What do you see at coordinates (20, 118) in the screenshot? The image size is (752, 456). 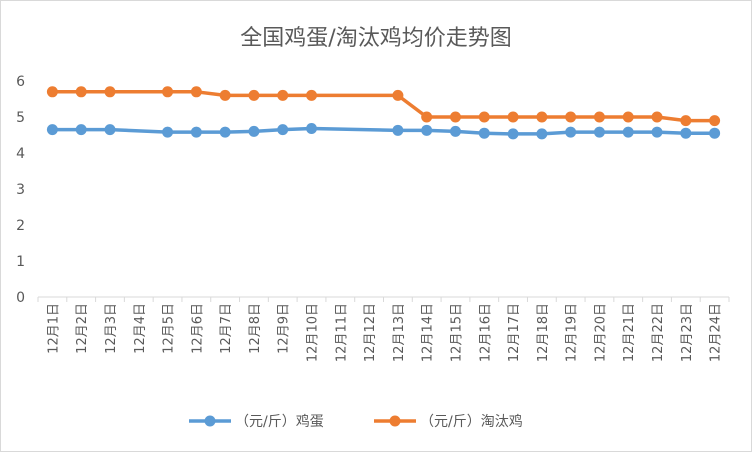 I see `y-tick-label: 5` at bounding box center [20, 118].